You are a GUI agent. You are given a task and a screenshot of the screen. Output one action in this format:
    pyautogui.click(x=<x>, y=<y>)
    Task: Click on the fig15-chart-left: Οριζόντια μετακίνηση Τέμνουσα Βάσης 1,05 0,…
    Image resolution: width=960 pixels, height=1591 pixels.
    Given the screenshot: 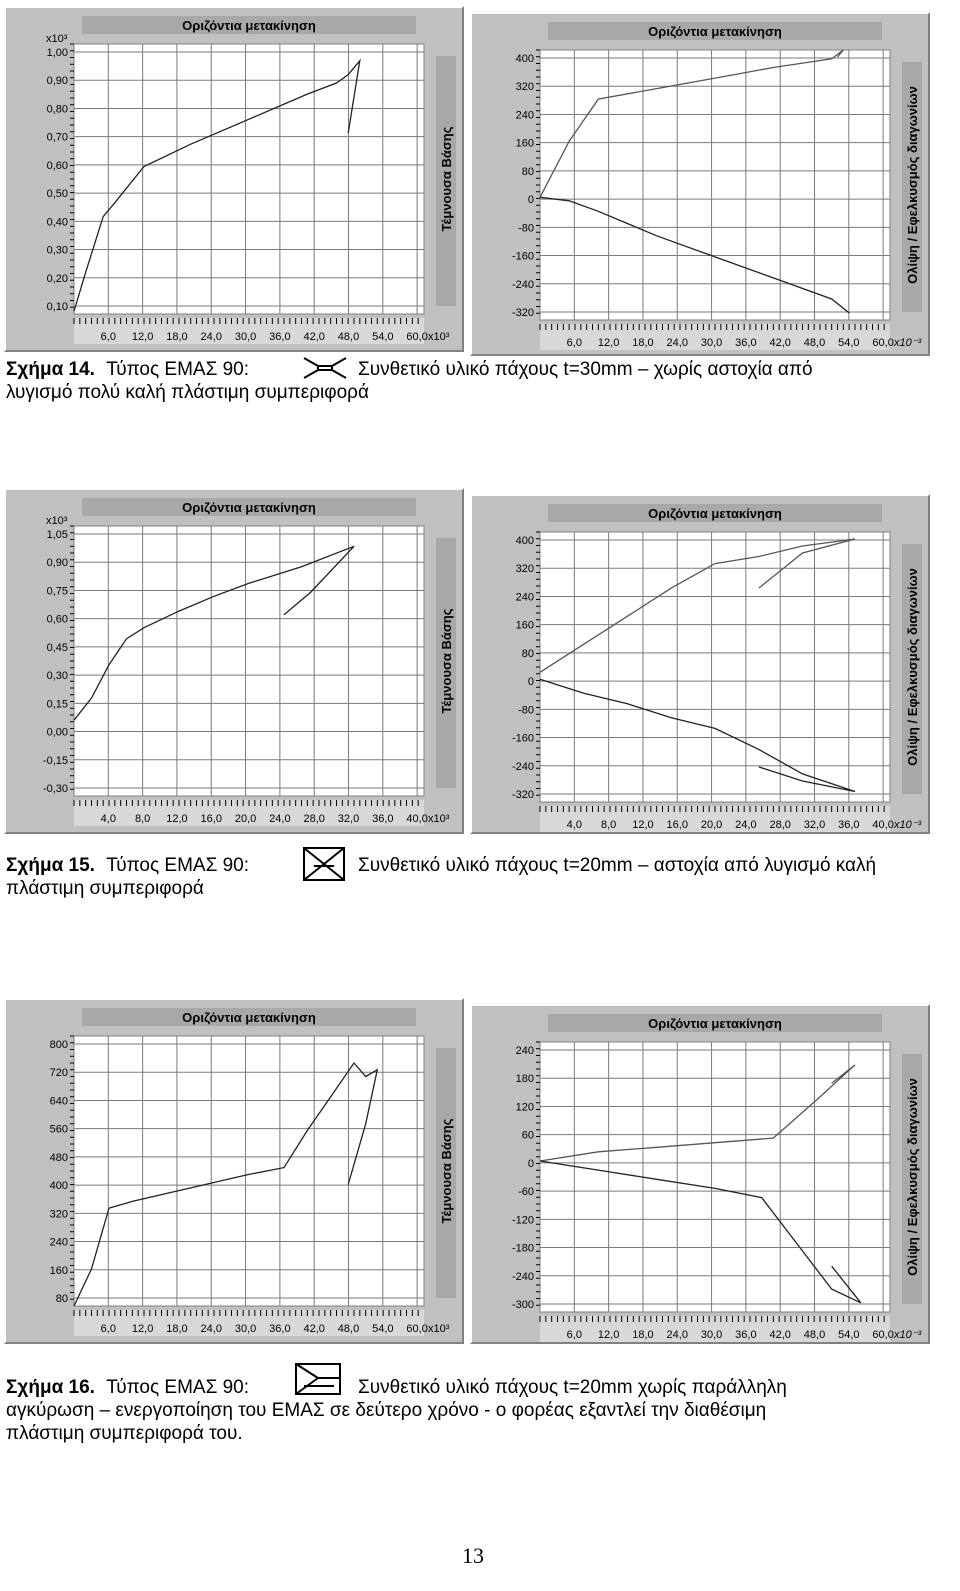 What is the action you would take?
    pyautogui.click(x=234, y=661)
    